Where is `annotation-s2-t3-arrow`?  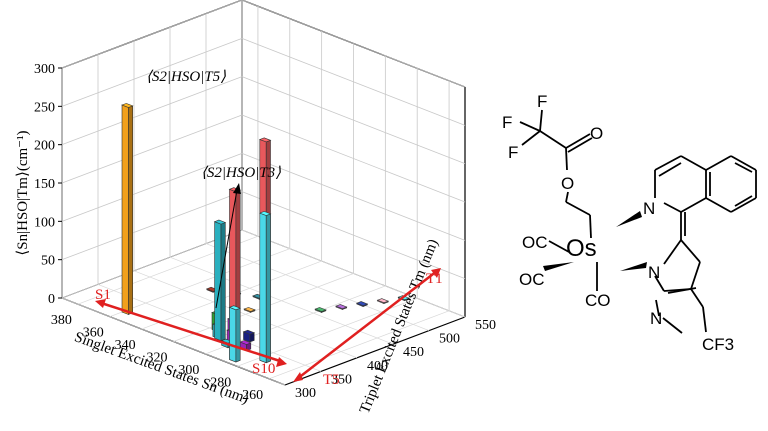 annotation-s2-t3-arrow is located at coordinates (226, 249).